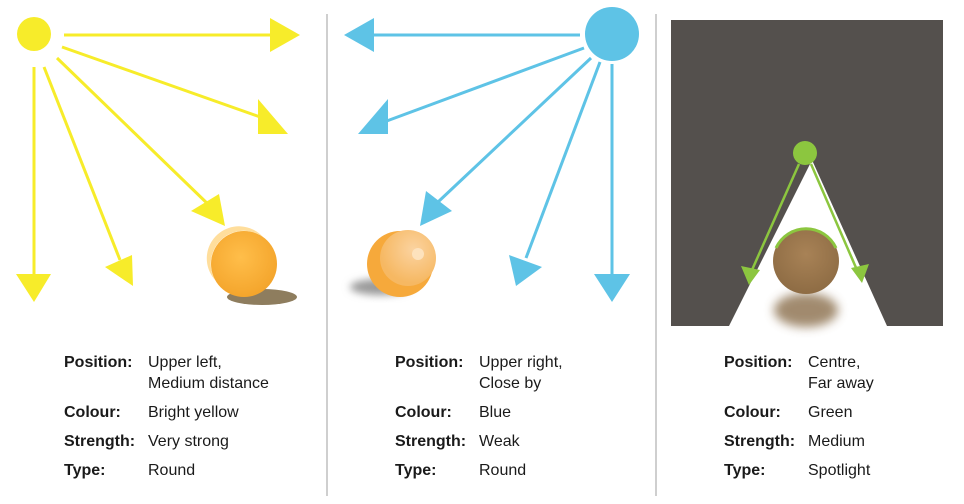  What do you see at coordinates (612, 34) in the screenshot?
I see `blue-light-source` at bounding box center [612, 34].